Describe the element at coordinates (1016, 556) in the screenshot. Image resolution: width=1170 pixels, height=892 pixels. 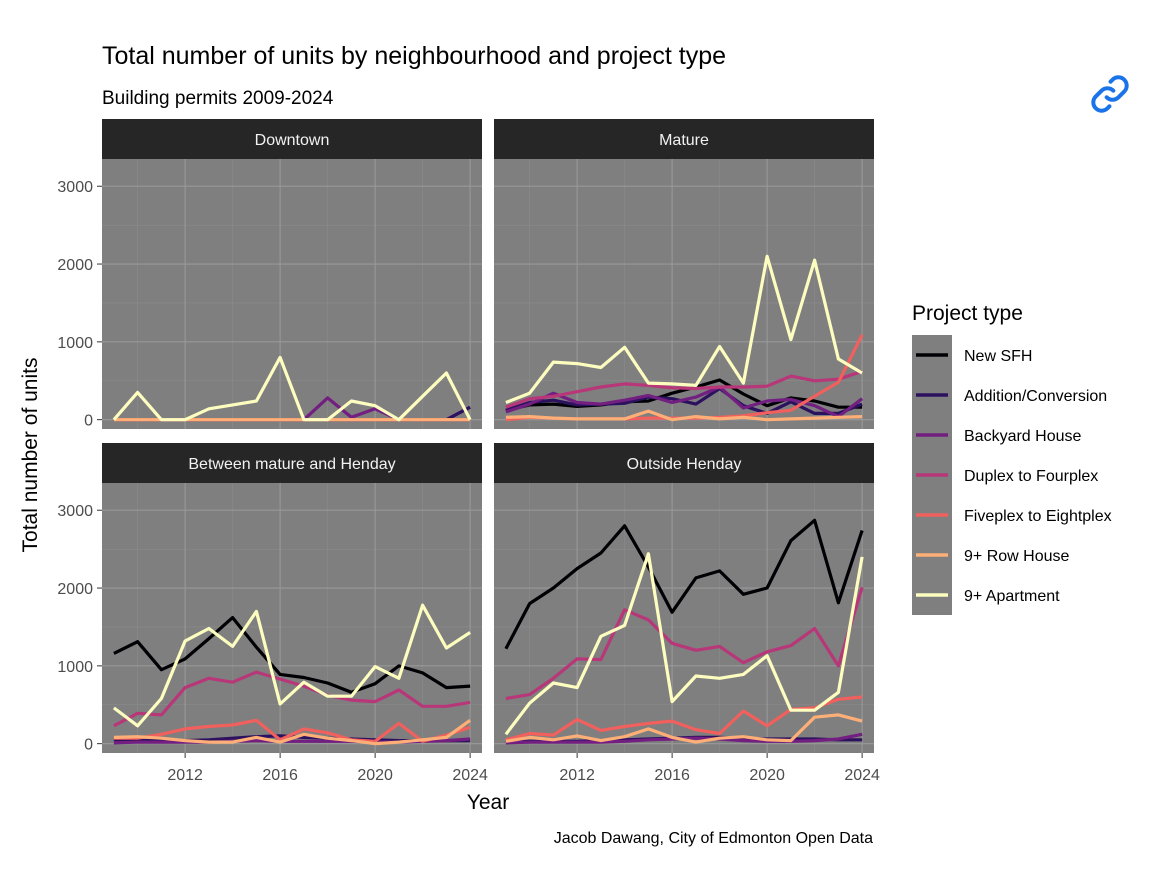
I see `legend-label: 9+ Row House` at that location.